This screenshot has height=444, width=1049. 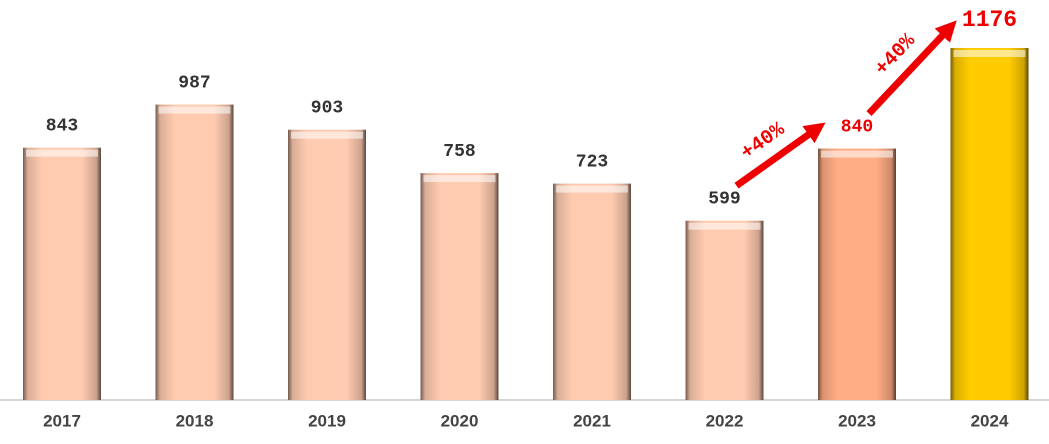 I want to click on value-label: 758, so click(x=459, y=152).